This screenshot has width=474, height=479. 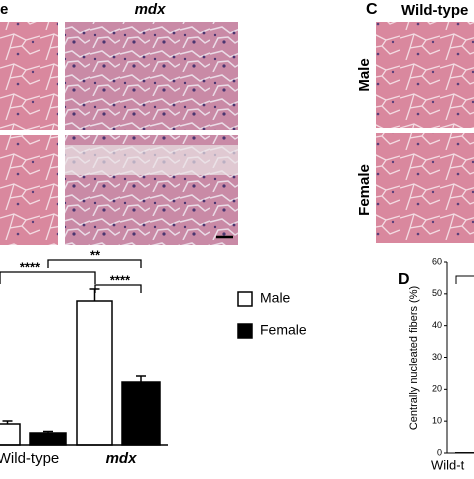 What do you see at coordinates (404, 279) in the screenshot?
I see `panel-label: D` at bounding box center [404, 279].